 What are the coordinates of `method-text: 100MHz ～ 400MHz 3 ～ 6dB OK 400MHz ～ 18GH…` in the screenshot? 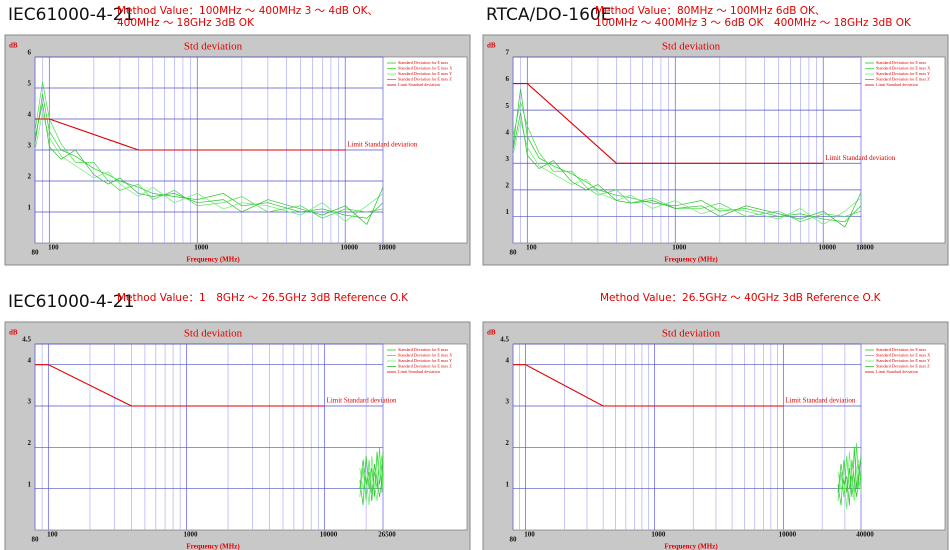 It's located at (753, 23).